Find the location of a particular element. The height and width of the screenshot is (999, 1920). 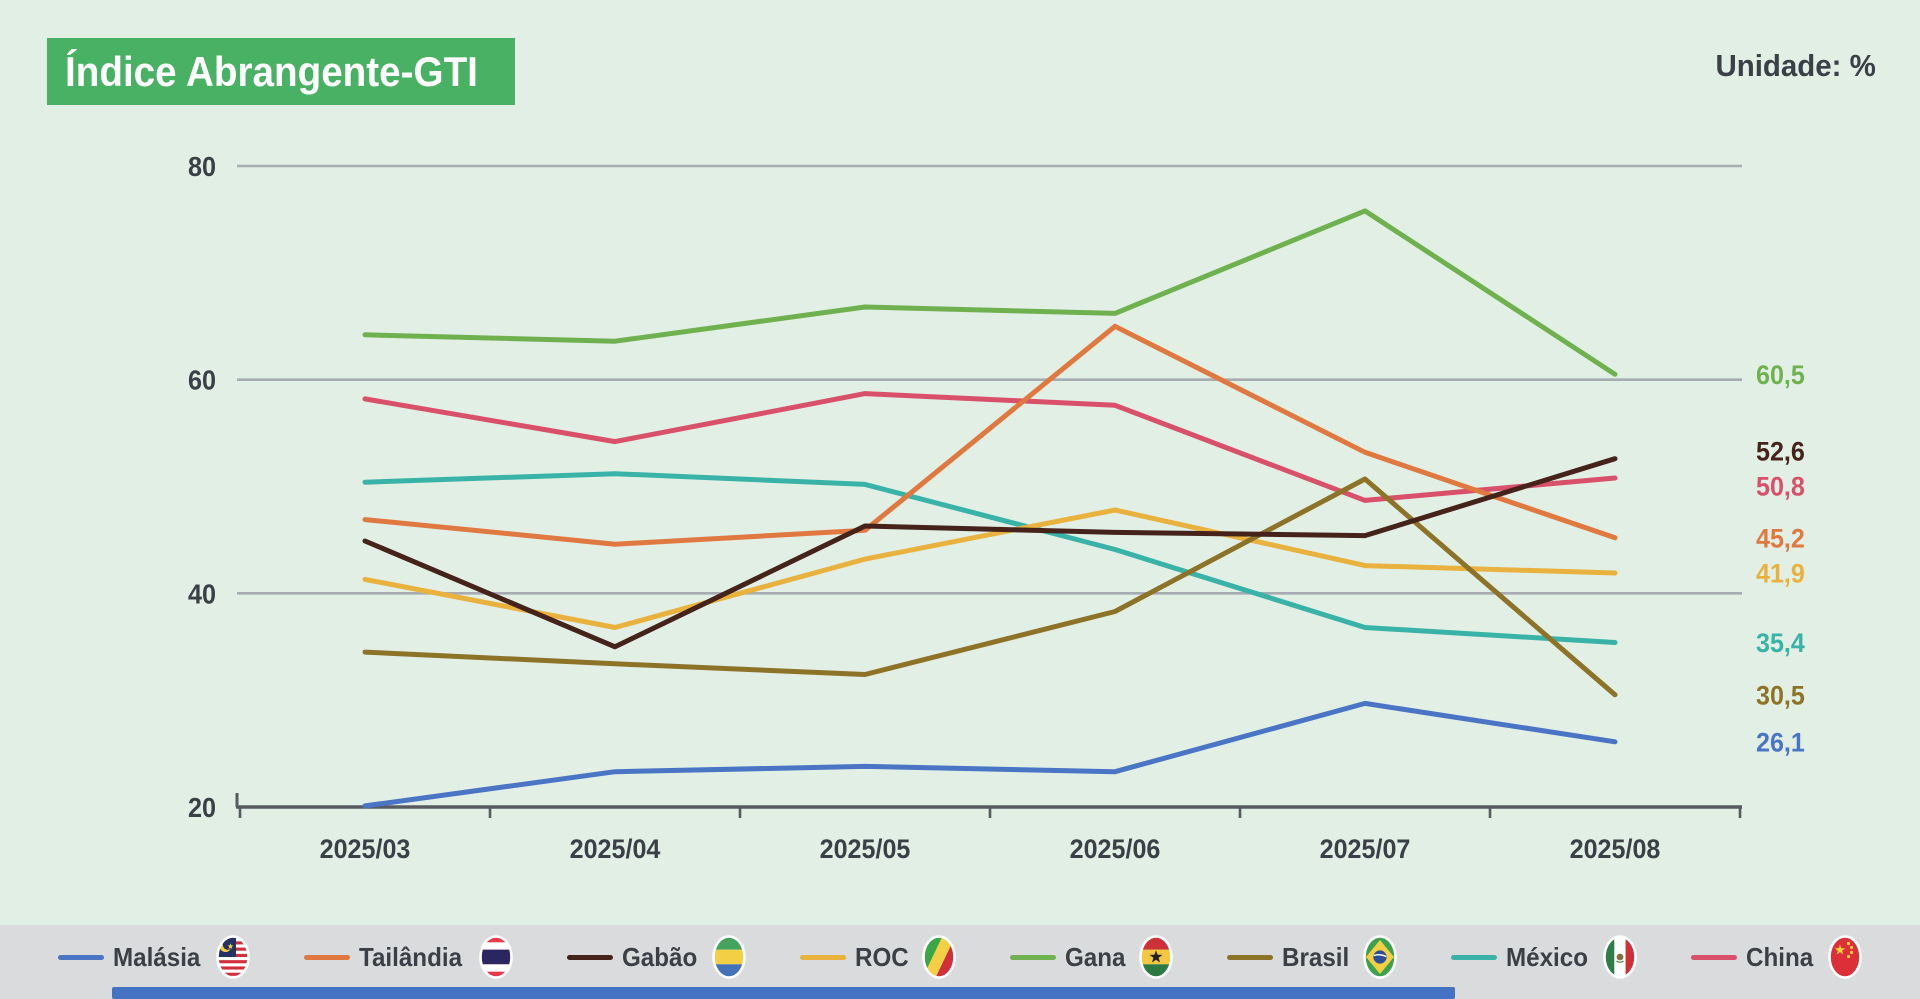

end-label-Gana: 60,5 is located at coordinates (1780, 374).